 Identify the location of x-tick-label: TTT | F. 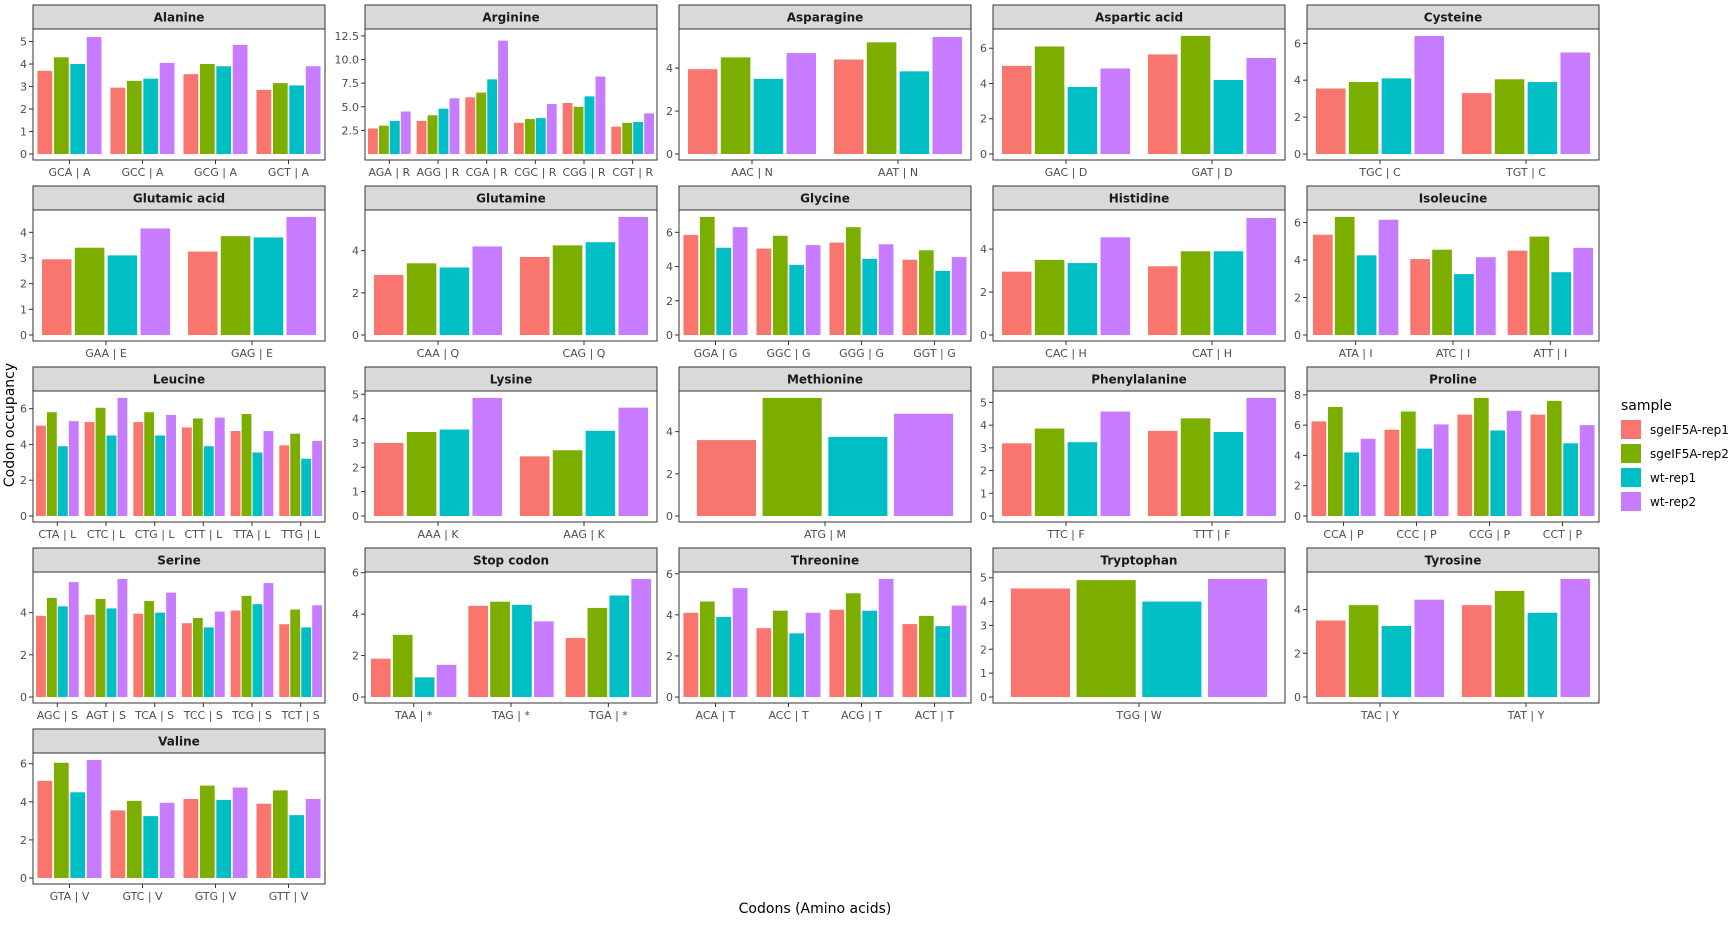
(1212, 534).